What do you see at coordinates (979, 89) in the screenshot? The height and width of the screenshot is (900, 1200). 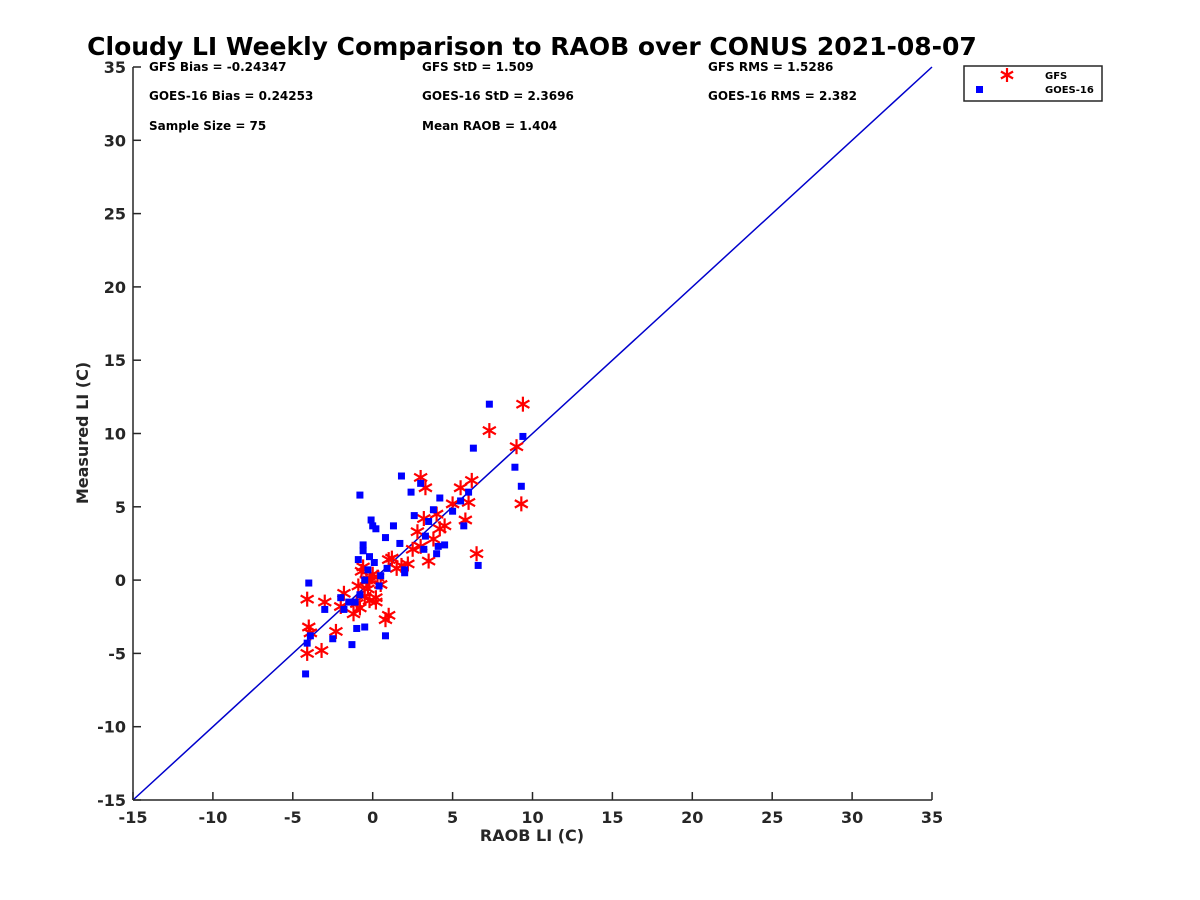 I see `legend-goes-16-marker` at bounding box center [979, 89].